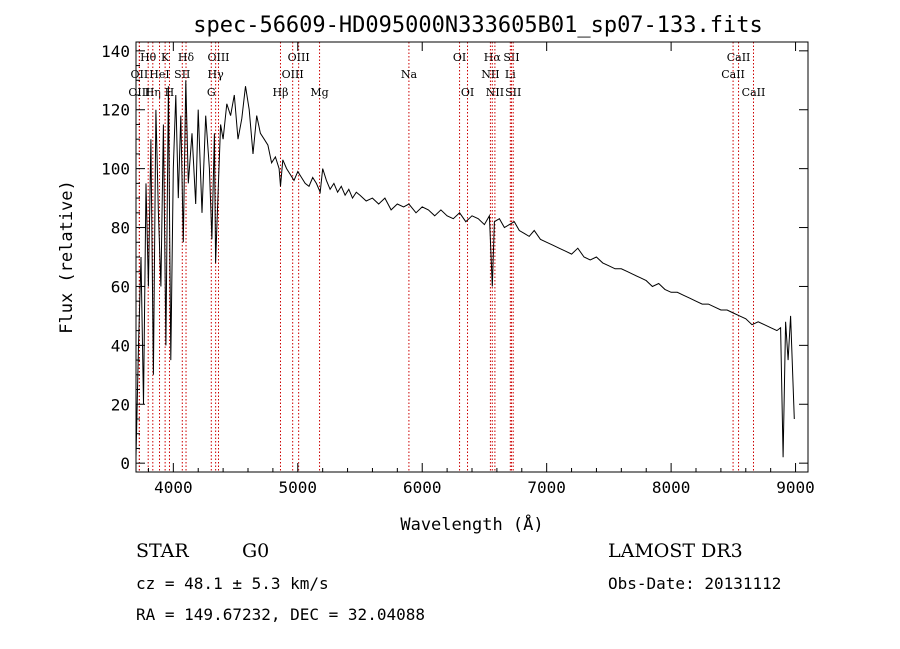  Describe the element at coordinates (165, 57) in the screenshot. I see `line-label: K` at that location.